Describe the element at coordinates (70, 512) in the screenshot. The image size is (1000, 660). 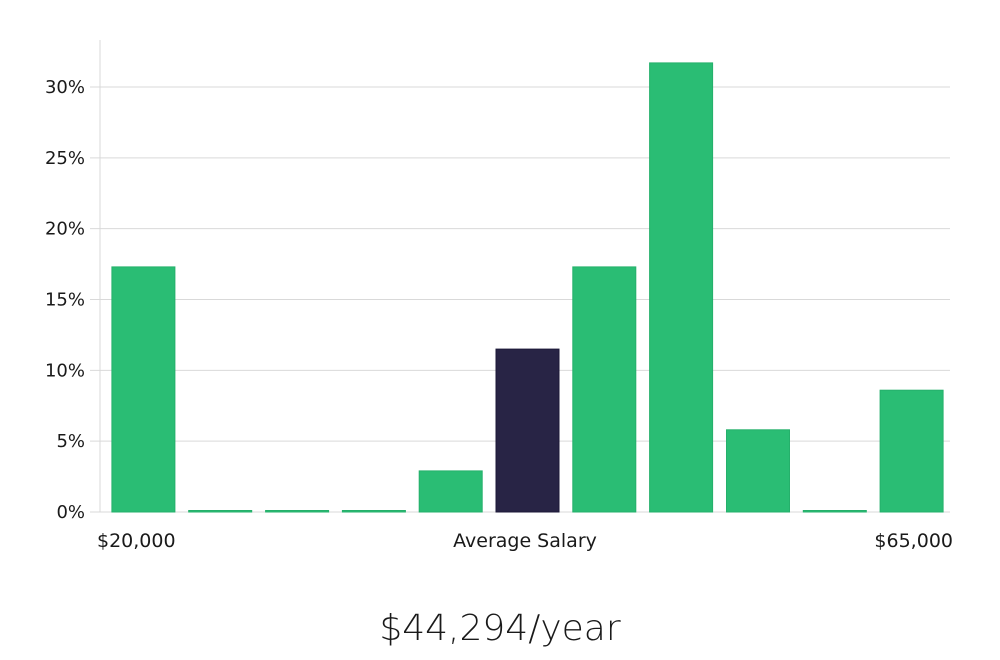
I see `y-tick-label: 0%` at that location.